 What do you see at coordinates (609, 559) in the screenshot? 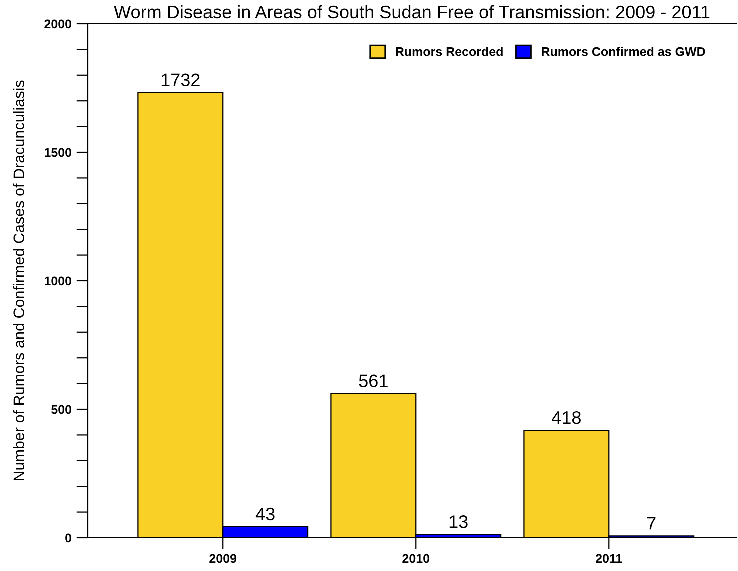
I see `x-tick-label: 2011` at bounding box center [609, 559].